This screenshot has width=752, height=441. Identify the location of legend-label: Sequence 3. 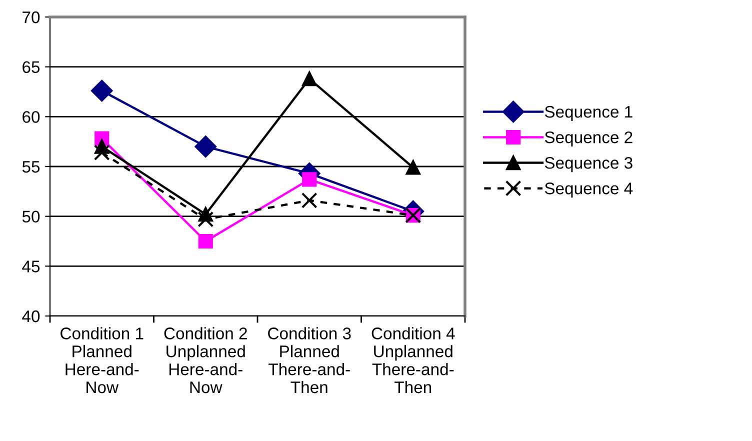
(588, 164).